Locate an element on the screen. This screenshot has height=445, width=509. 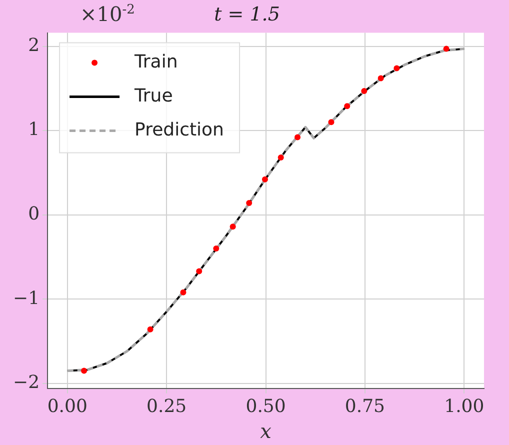
y-tick-label: −1 is located at coordinates (26, 298).